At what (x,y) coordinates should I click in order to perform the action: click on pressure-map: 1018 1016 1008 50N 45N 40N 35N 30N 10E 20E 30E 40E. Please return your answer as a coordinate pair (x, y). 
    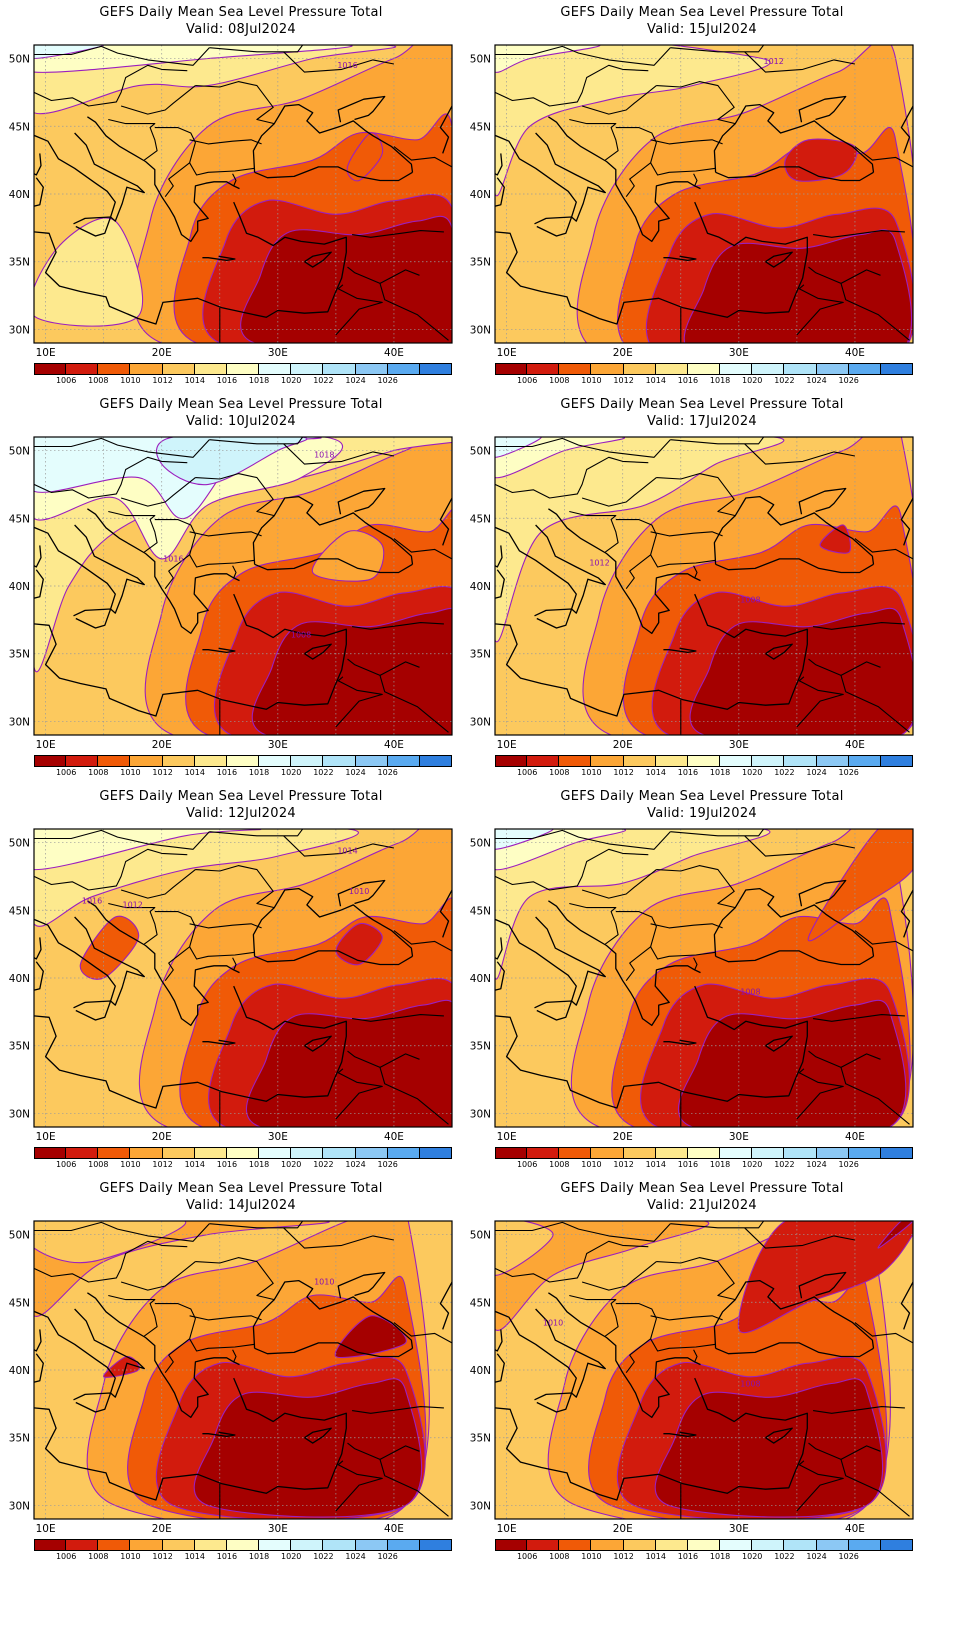
    Looking at the image, I should click on (231, 593).